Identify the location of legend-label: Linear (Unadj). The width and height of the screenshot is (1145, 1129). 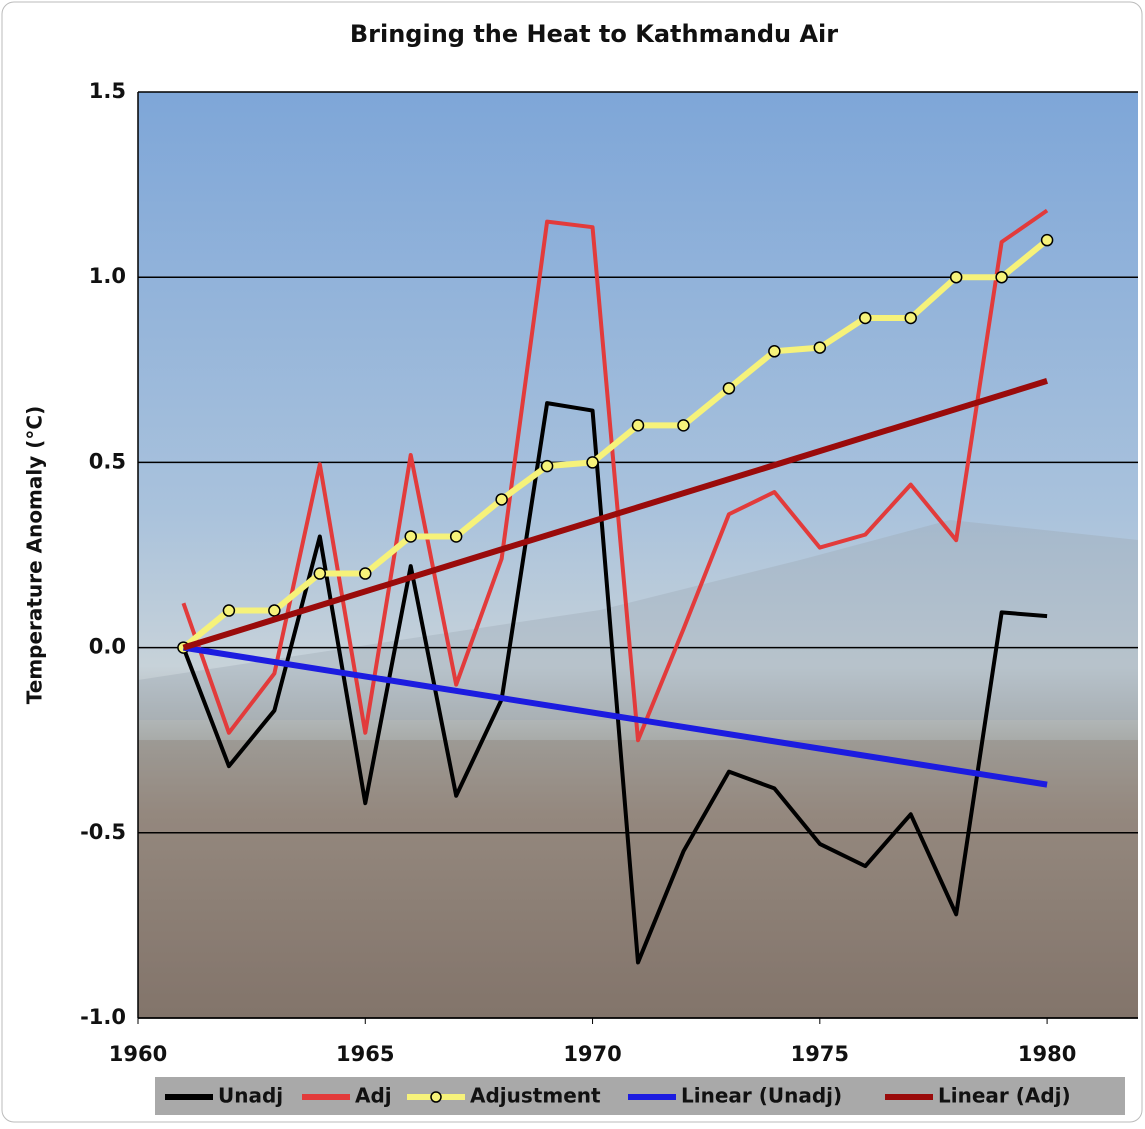
(761, 1096).